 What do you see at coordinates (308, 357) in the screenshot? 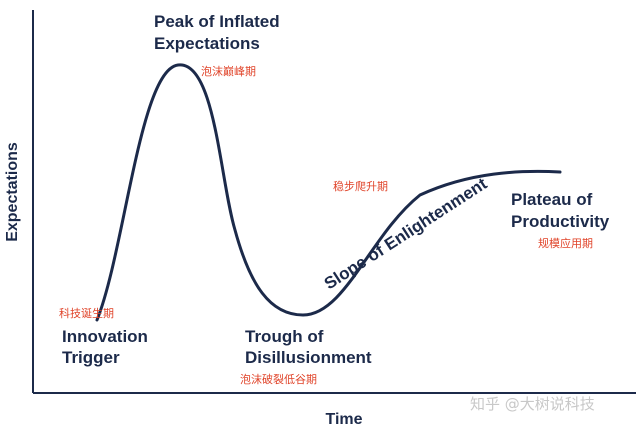
I see `trough-label-line2: Disillusionment` at bounding box center [308, 357].